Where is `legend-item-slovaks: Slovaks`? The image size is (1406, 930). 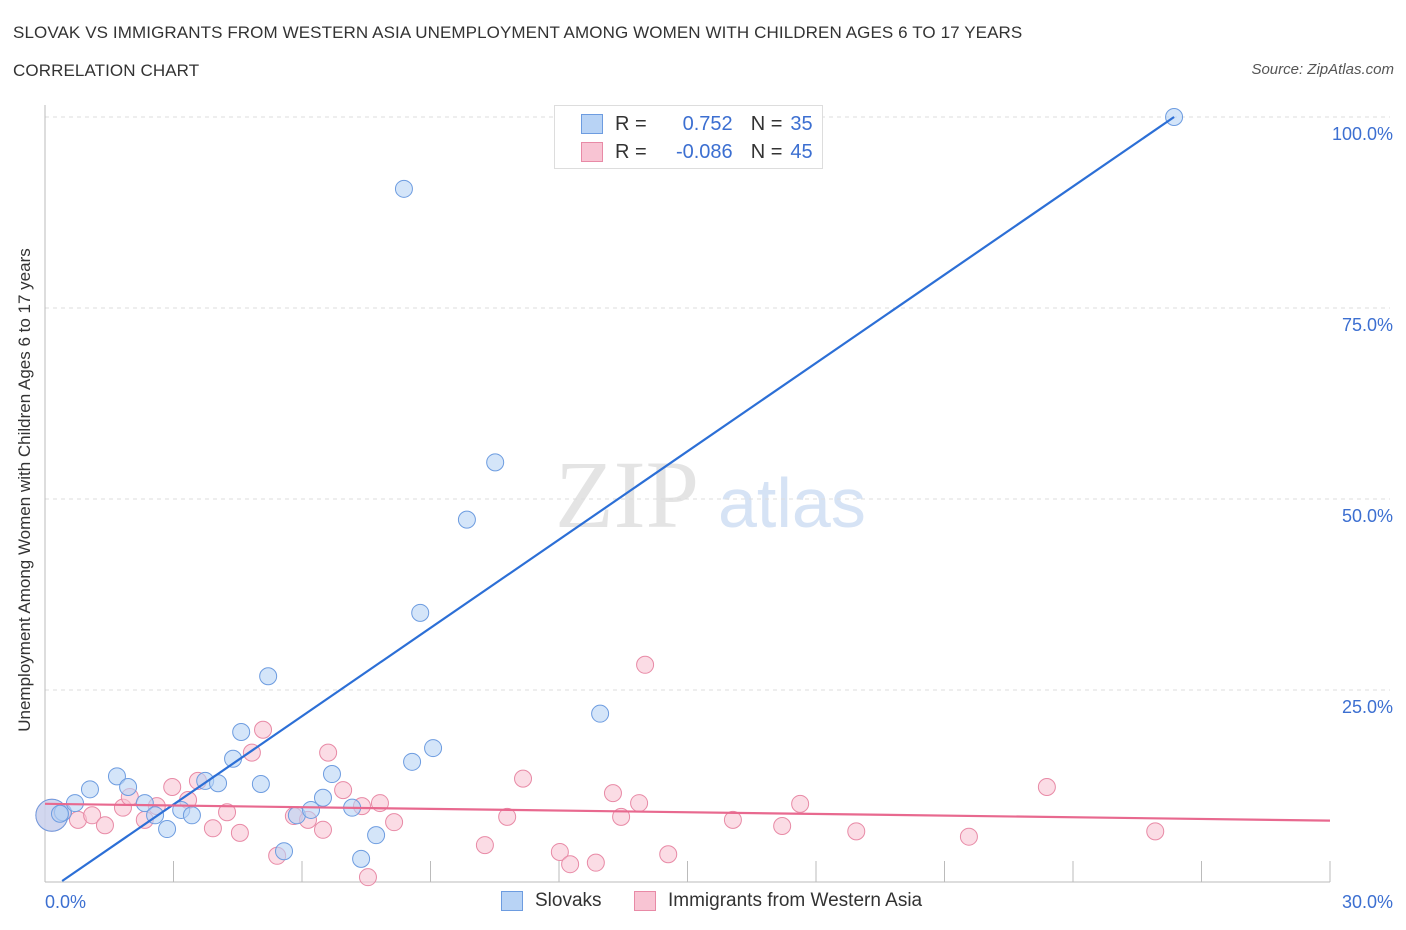 legend-item-slovaks: Slovaks is located at coordinates (551, 901).